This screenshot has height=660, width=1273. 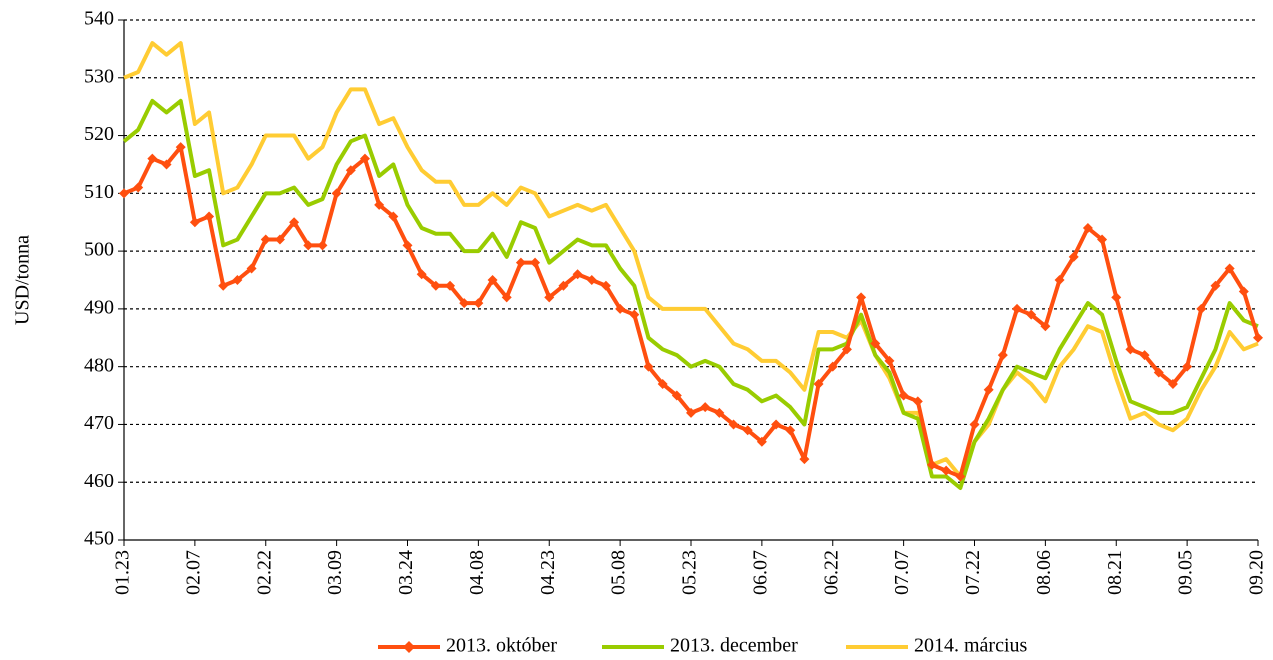 I want to click on y-tick-label: 520, so click(x=99, y=134).